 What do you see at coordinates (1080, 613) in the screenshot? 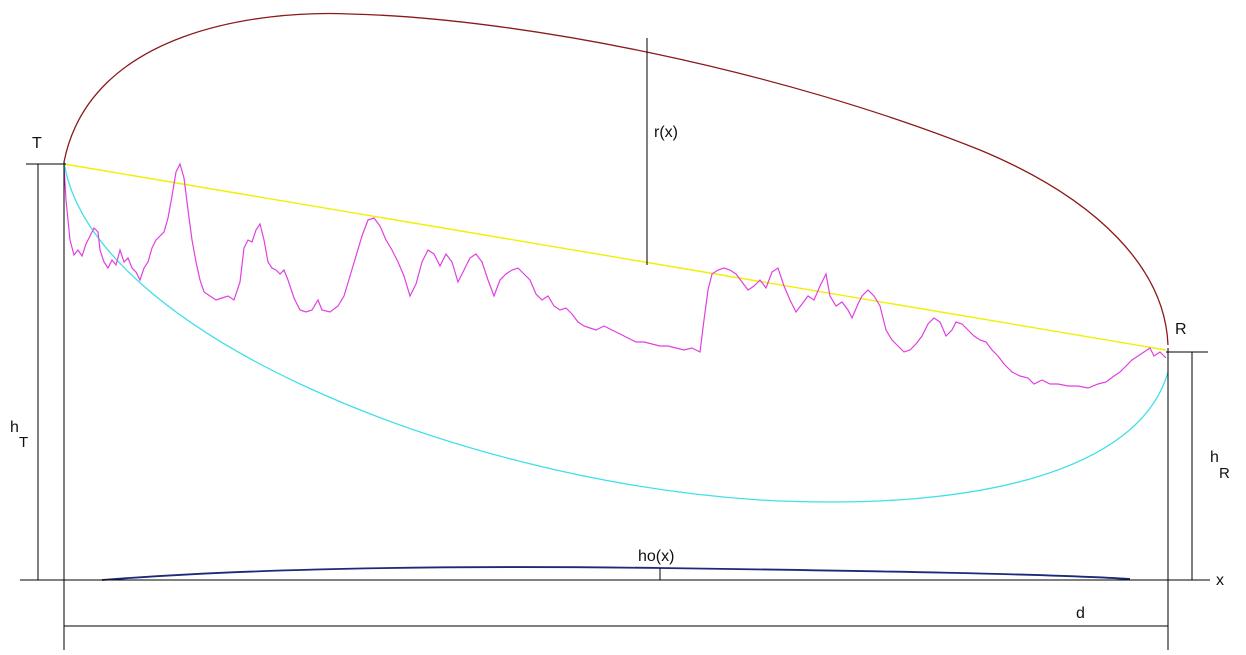
I see `distance-label: d` at bounding box center [1080, 613].